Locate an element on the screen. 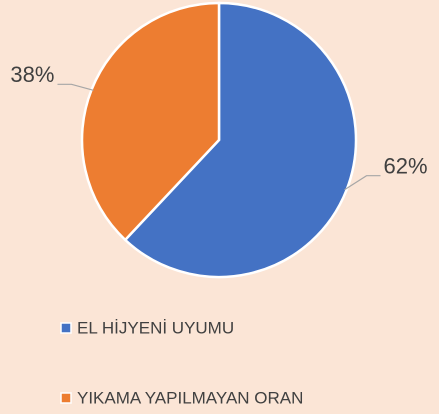 Image resolution: width=439 pixels, height=414 pixels. data-label: 62% is located at coordinates (406, 166).